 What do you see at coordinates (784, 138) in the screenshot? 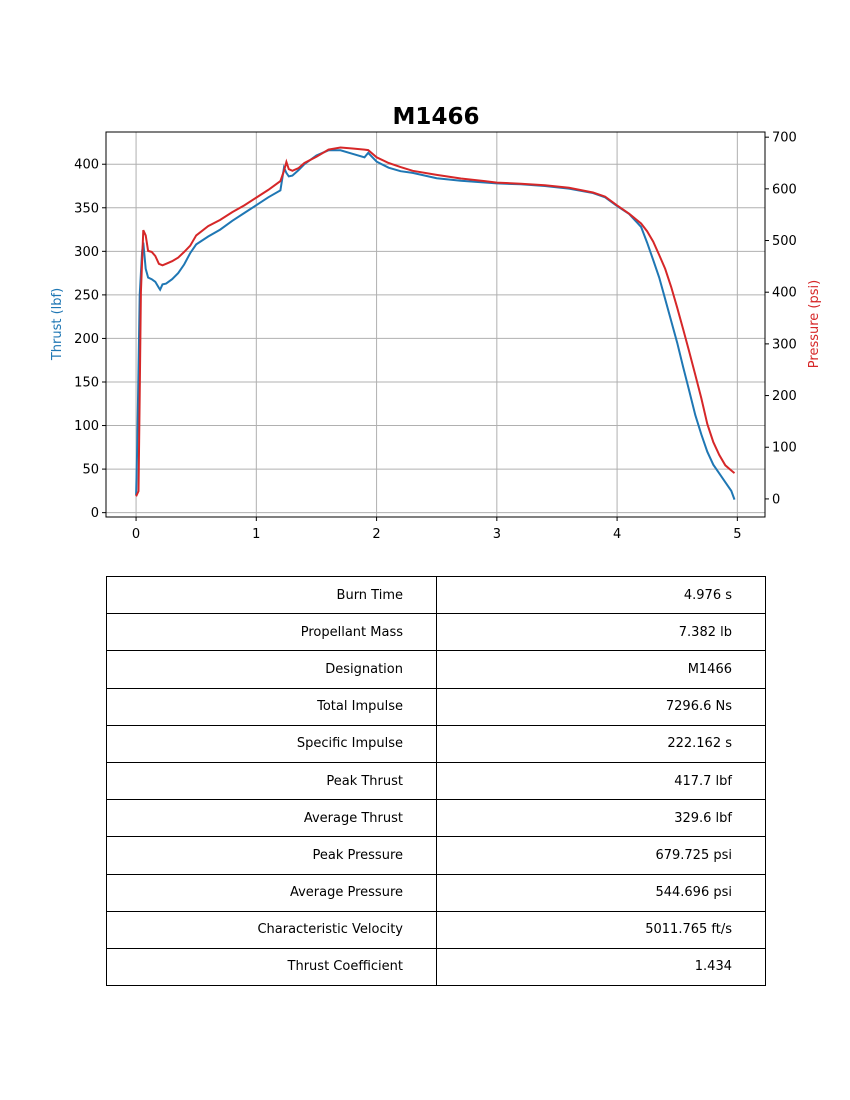
I see `y-right-tick-label: 700` at bounding box center [784, 138].